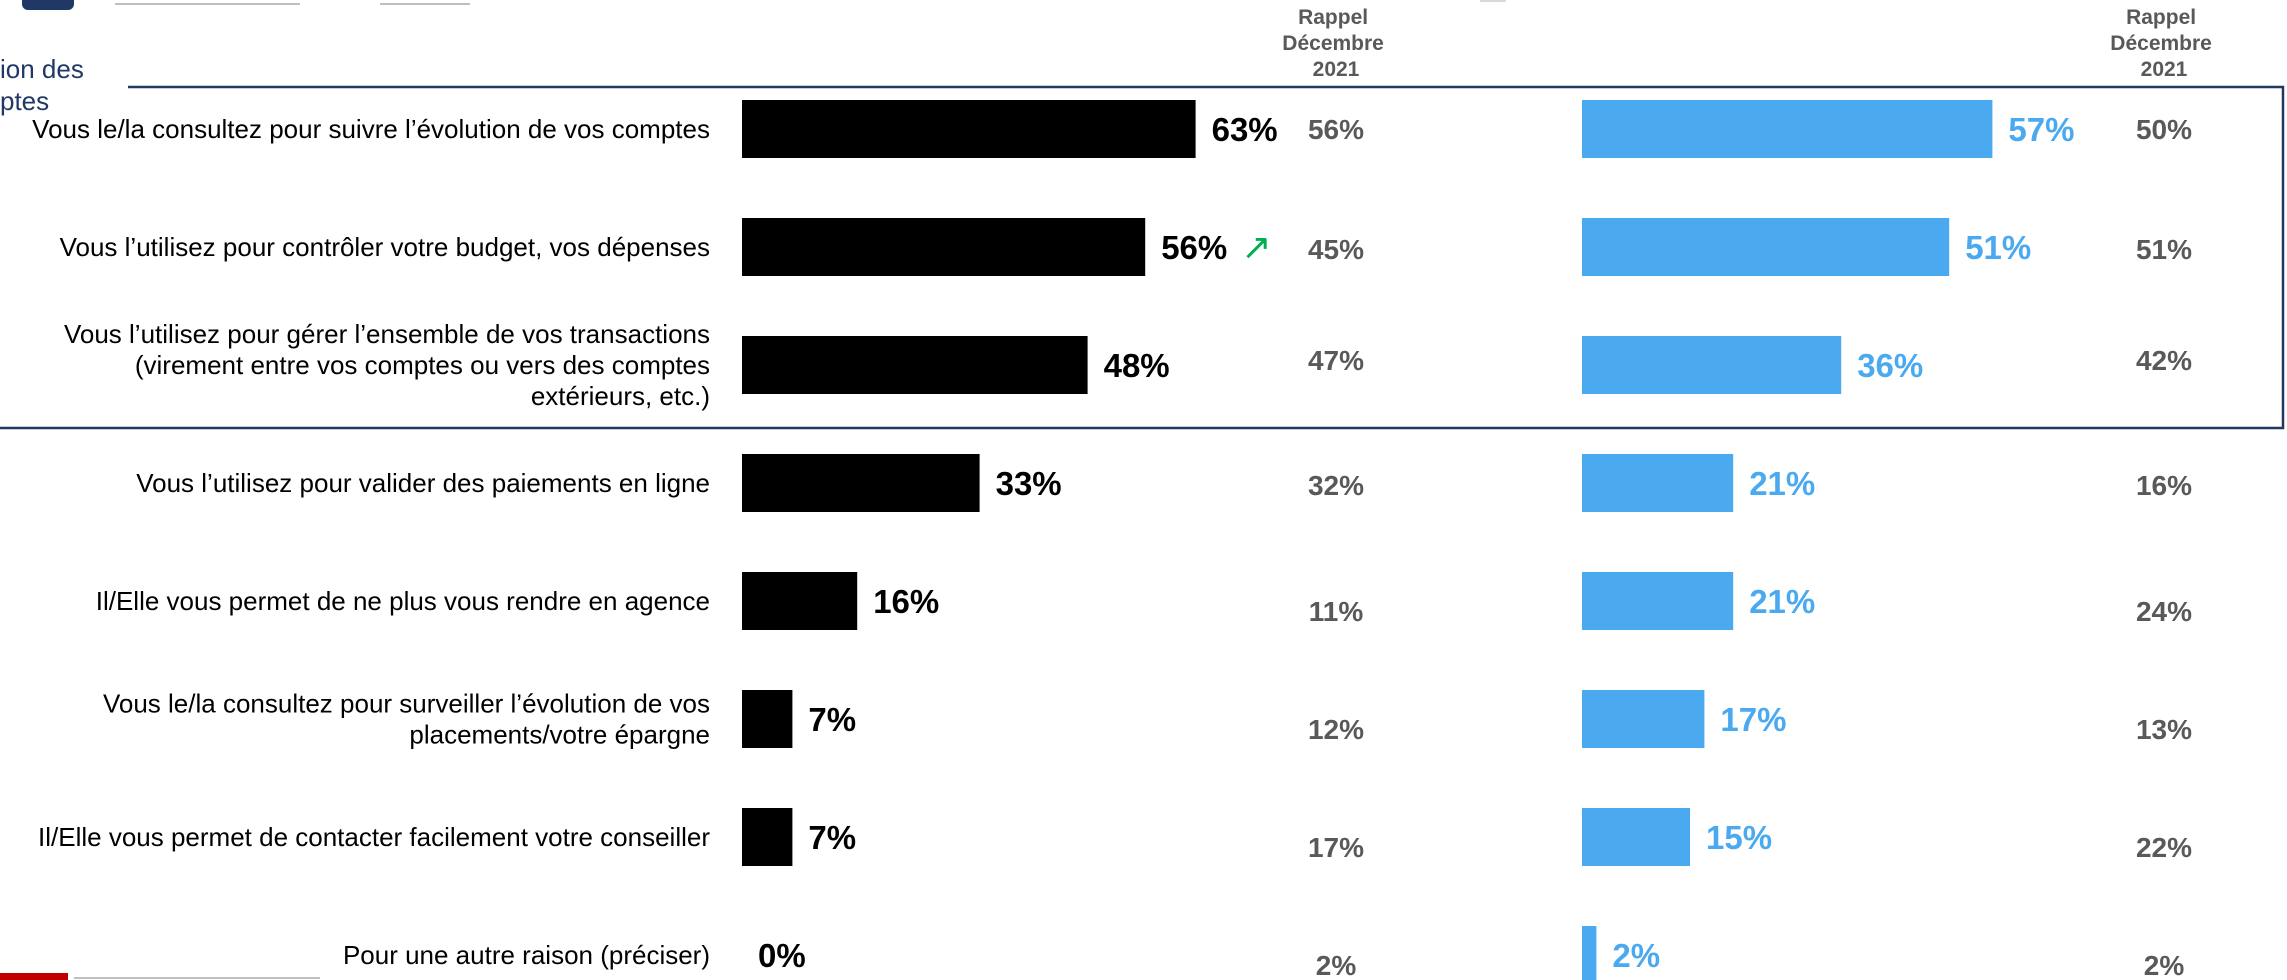 The width and height of the screenshot is (2287, 980). Describe the element at coordinates (45, 85) in the screenshot. I see `group-label: ion des ptes` at that location.